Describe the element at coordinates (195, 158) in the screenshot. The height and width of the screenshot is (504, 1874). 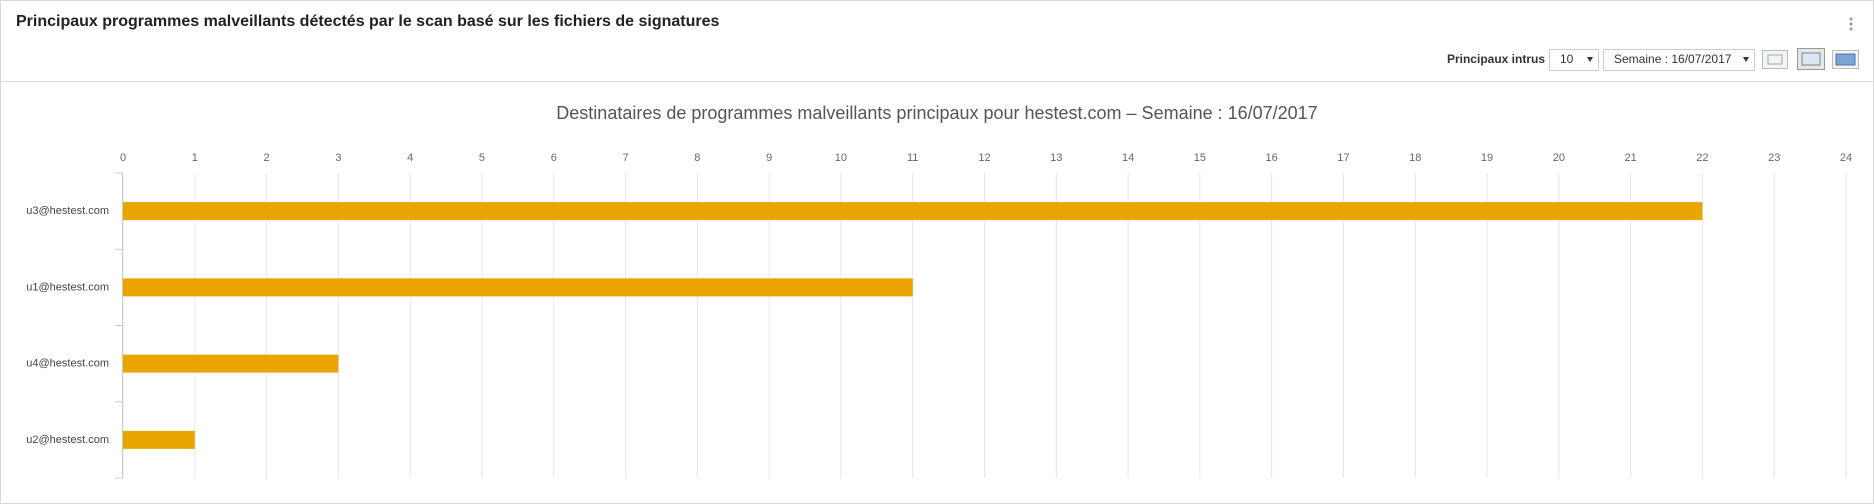
I see `x-tick-label: 1` at that location.